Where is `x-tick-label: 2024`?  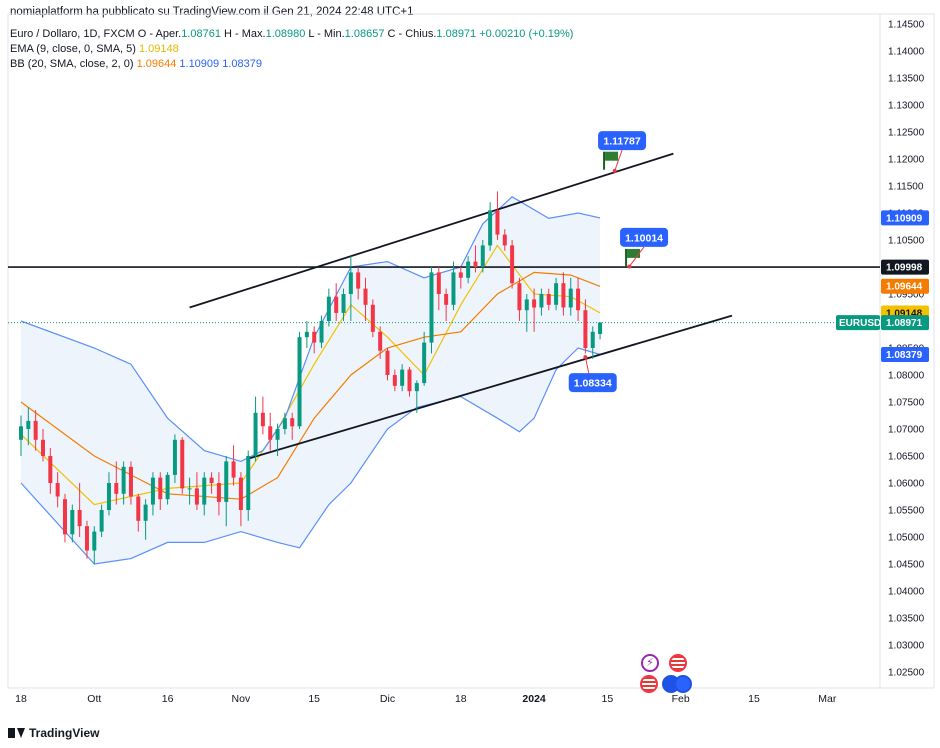 x-tick-label: 2024 is located at coordinates (534, 699).